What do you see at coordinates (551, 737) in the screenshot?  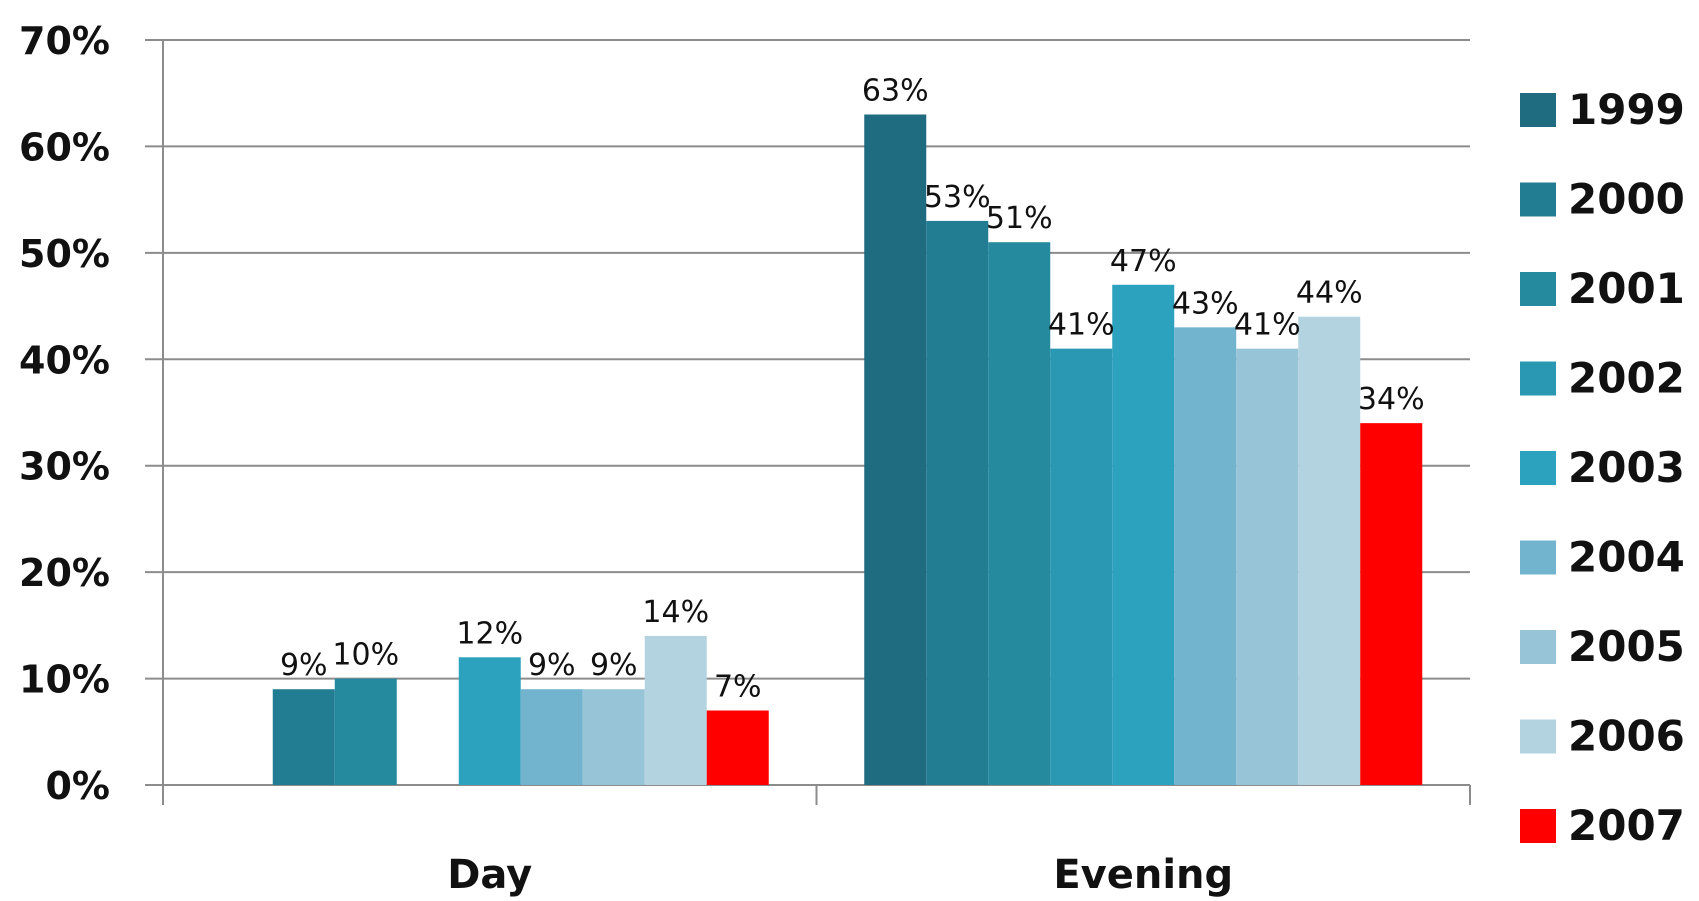 I see `bar-2004-day` at bounding box center [551, 737].